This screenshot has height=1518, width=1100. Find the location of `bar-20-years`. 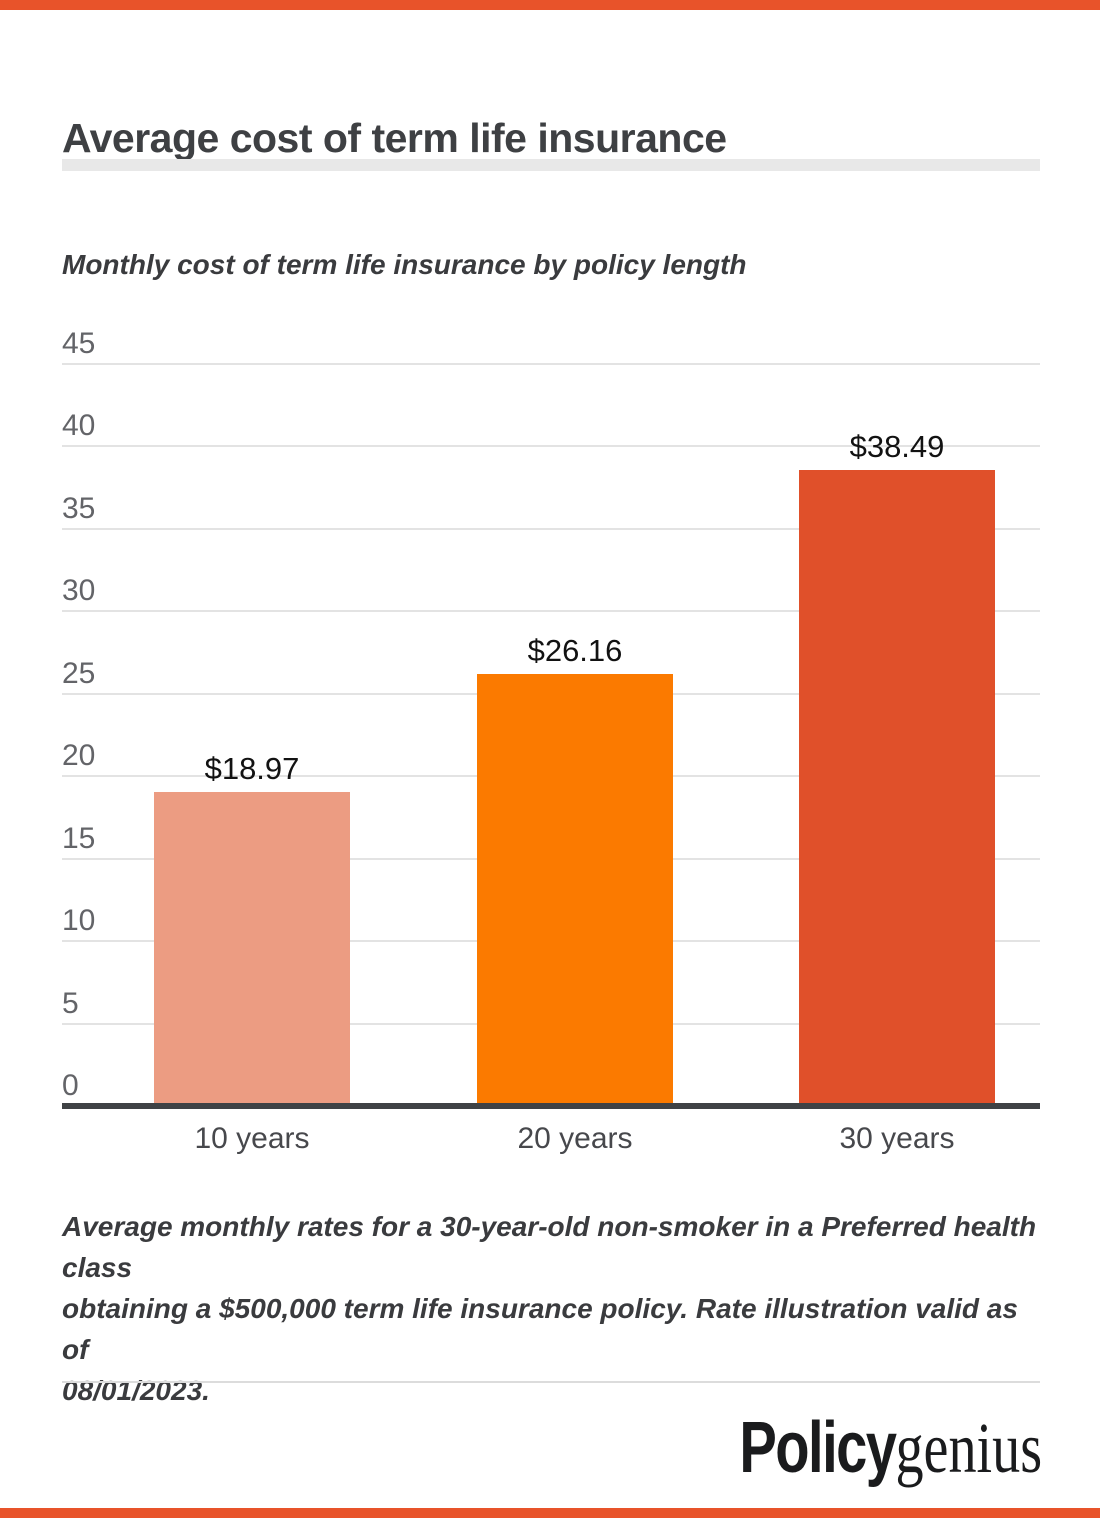

bar-20-years is located at coordinates (575, 889).